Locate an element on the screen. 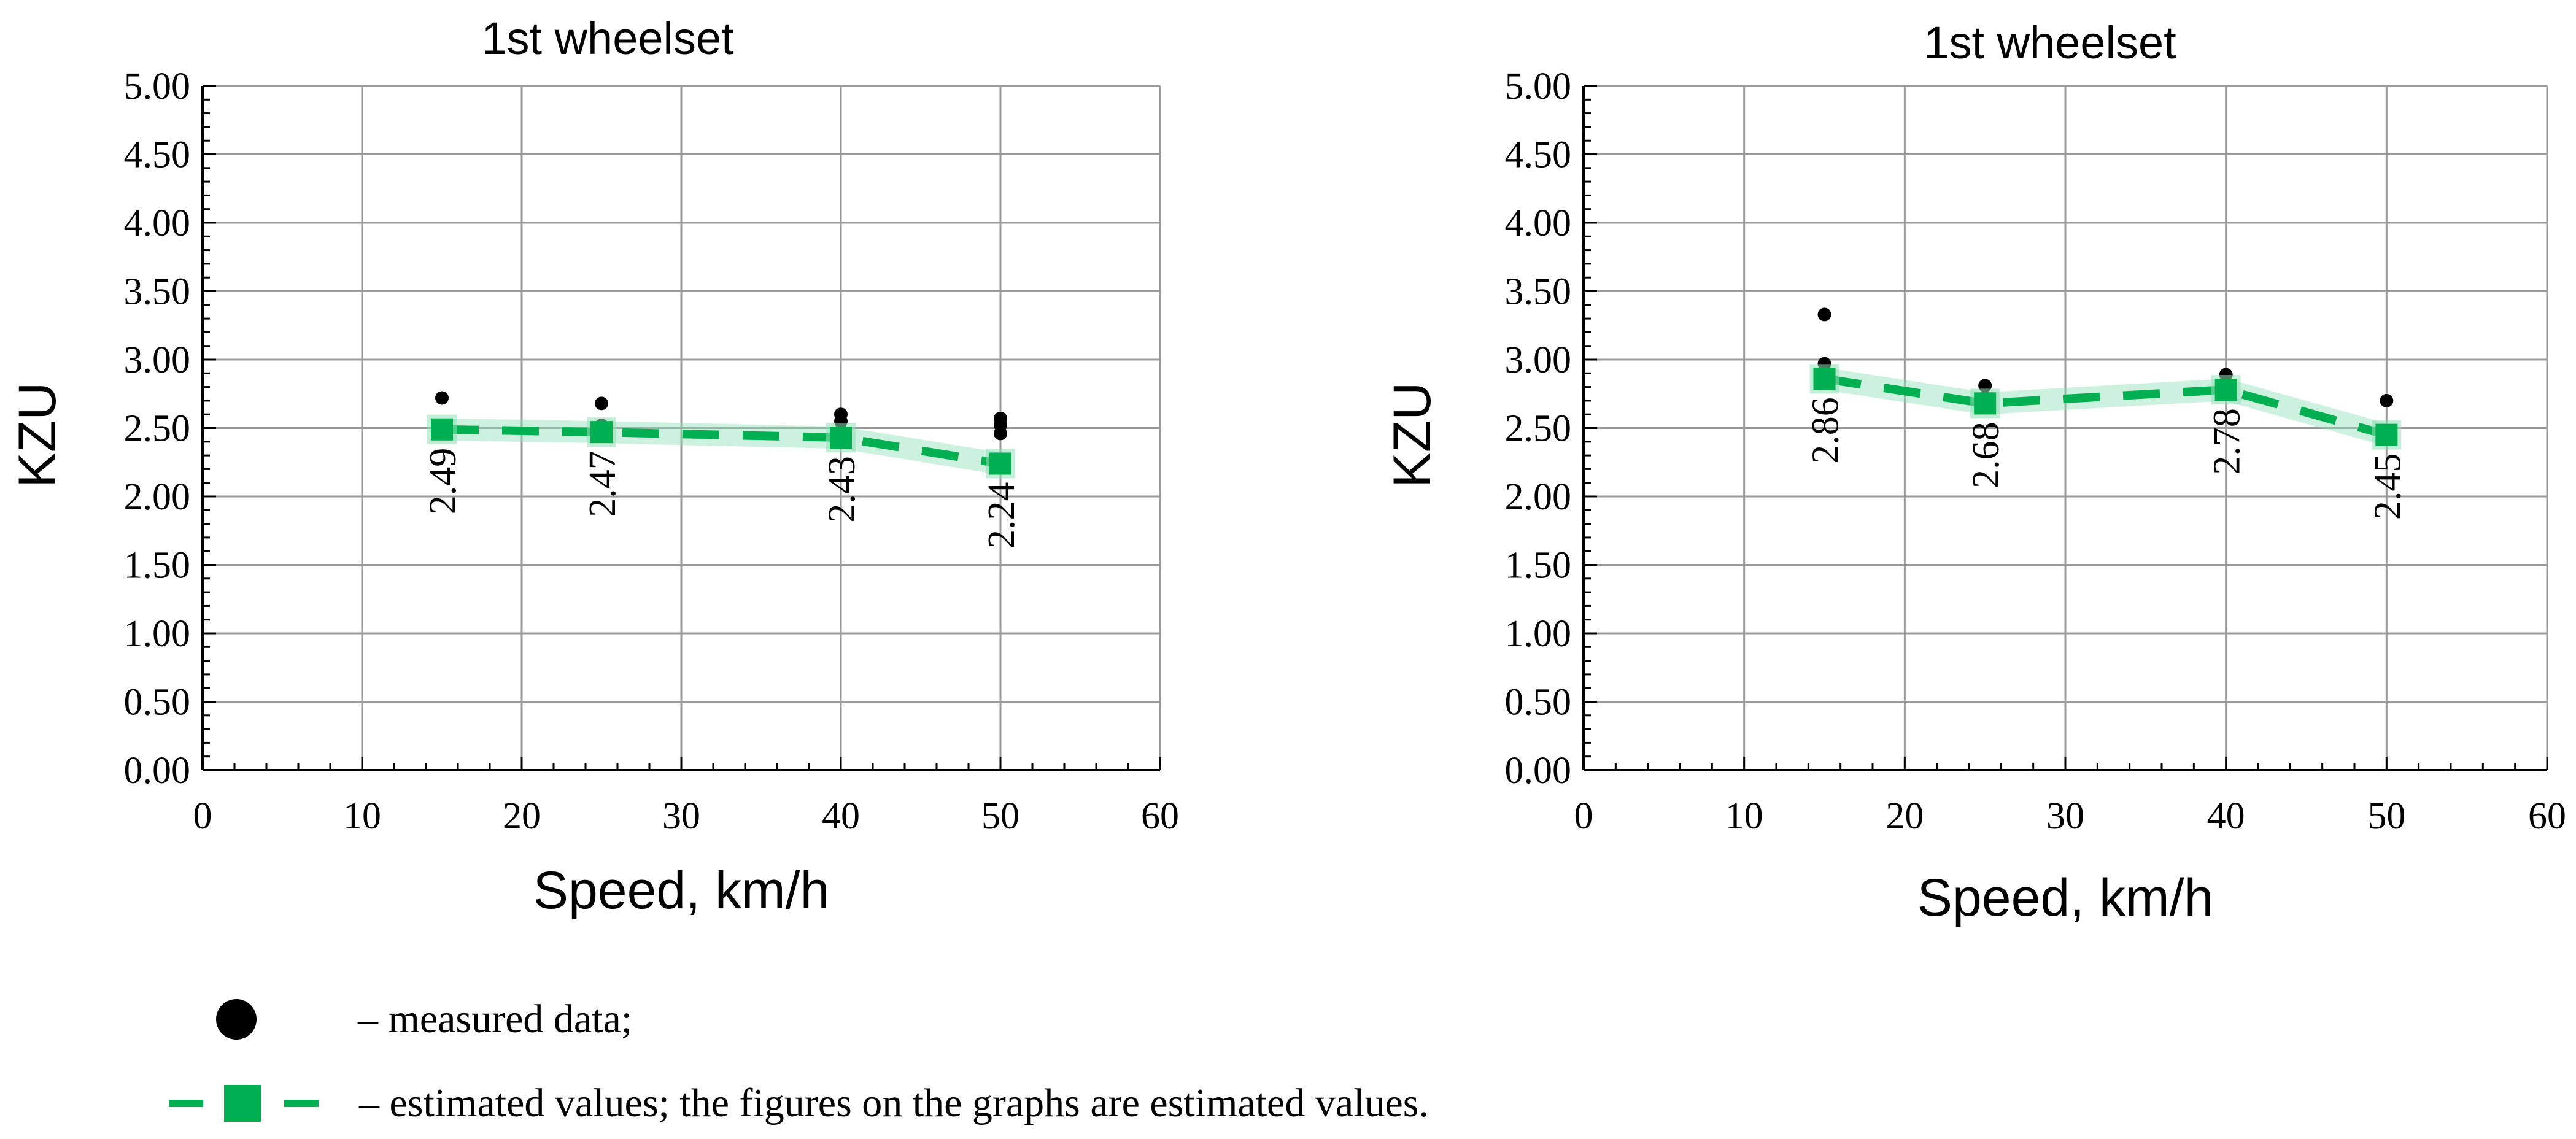 This screenshot has width=2576, height=1139. estimated-data-label: 2.43 is located at coordinates (842, 489).